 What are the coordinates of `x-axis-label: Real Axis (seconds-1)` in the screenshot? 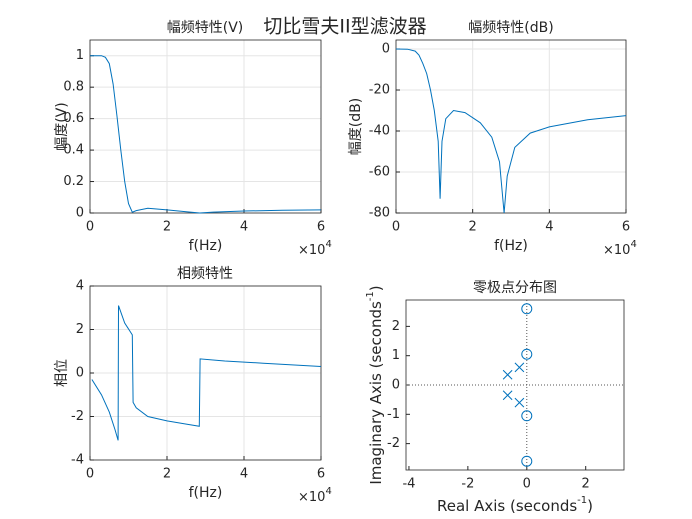 It's located at (515, 505).